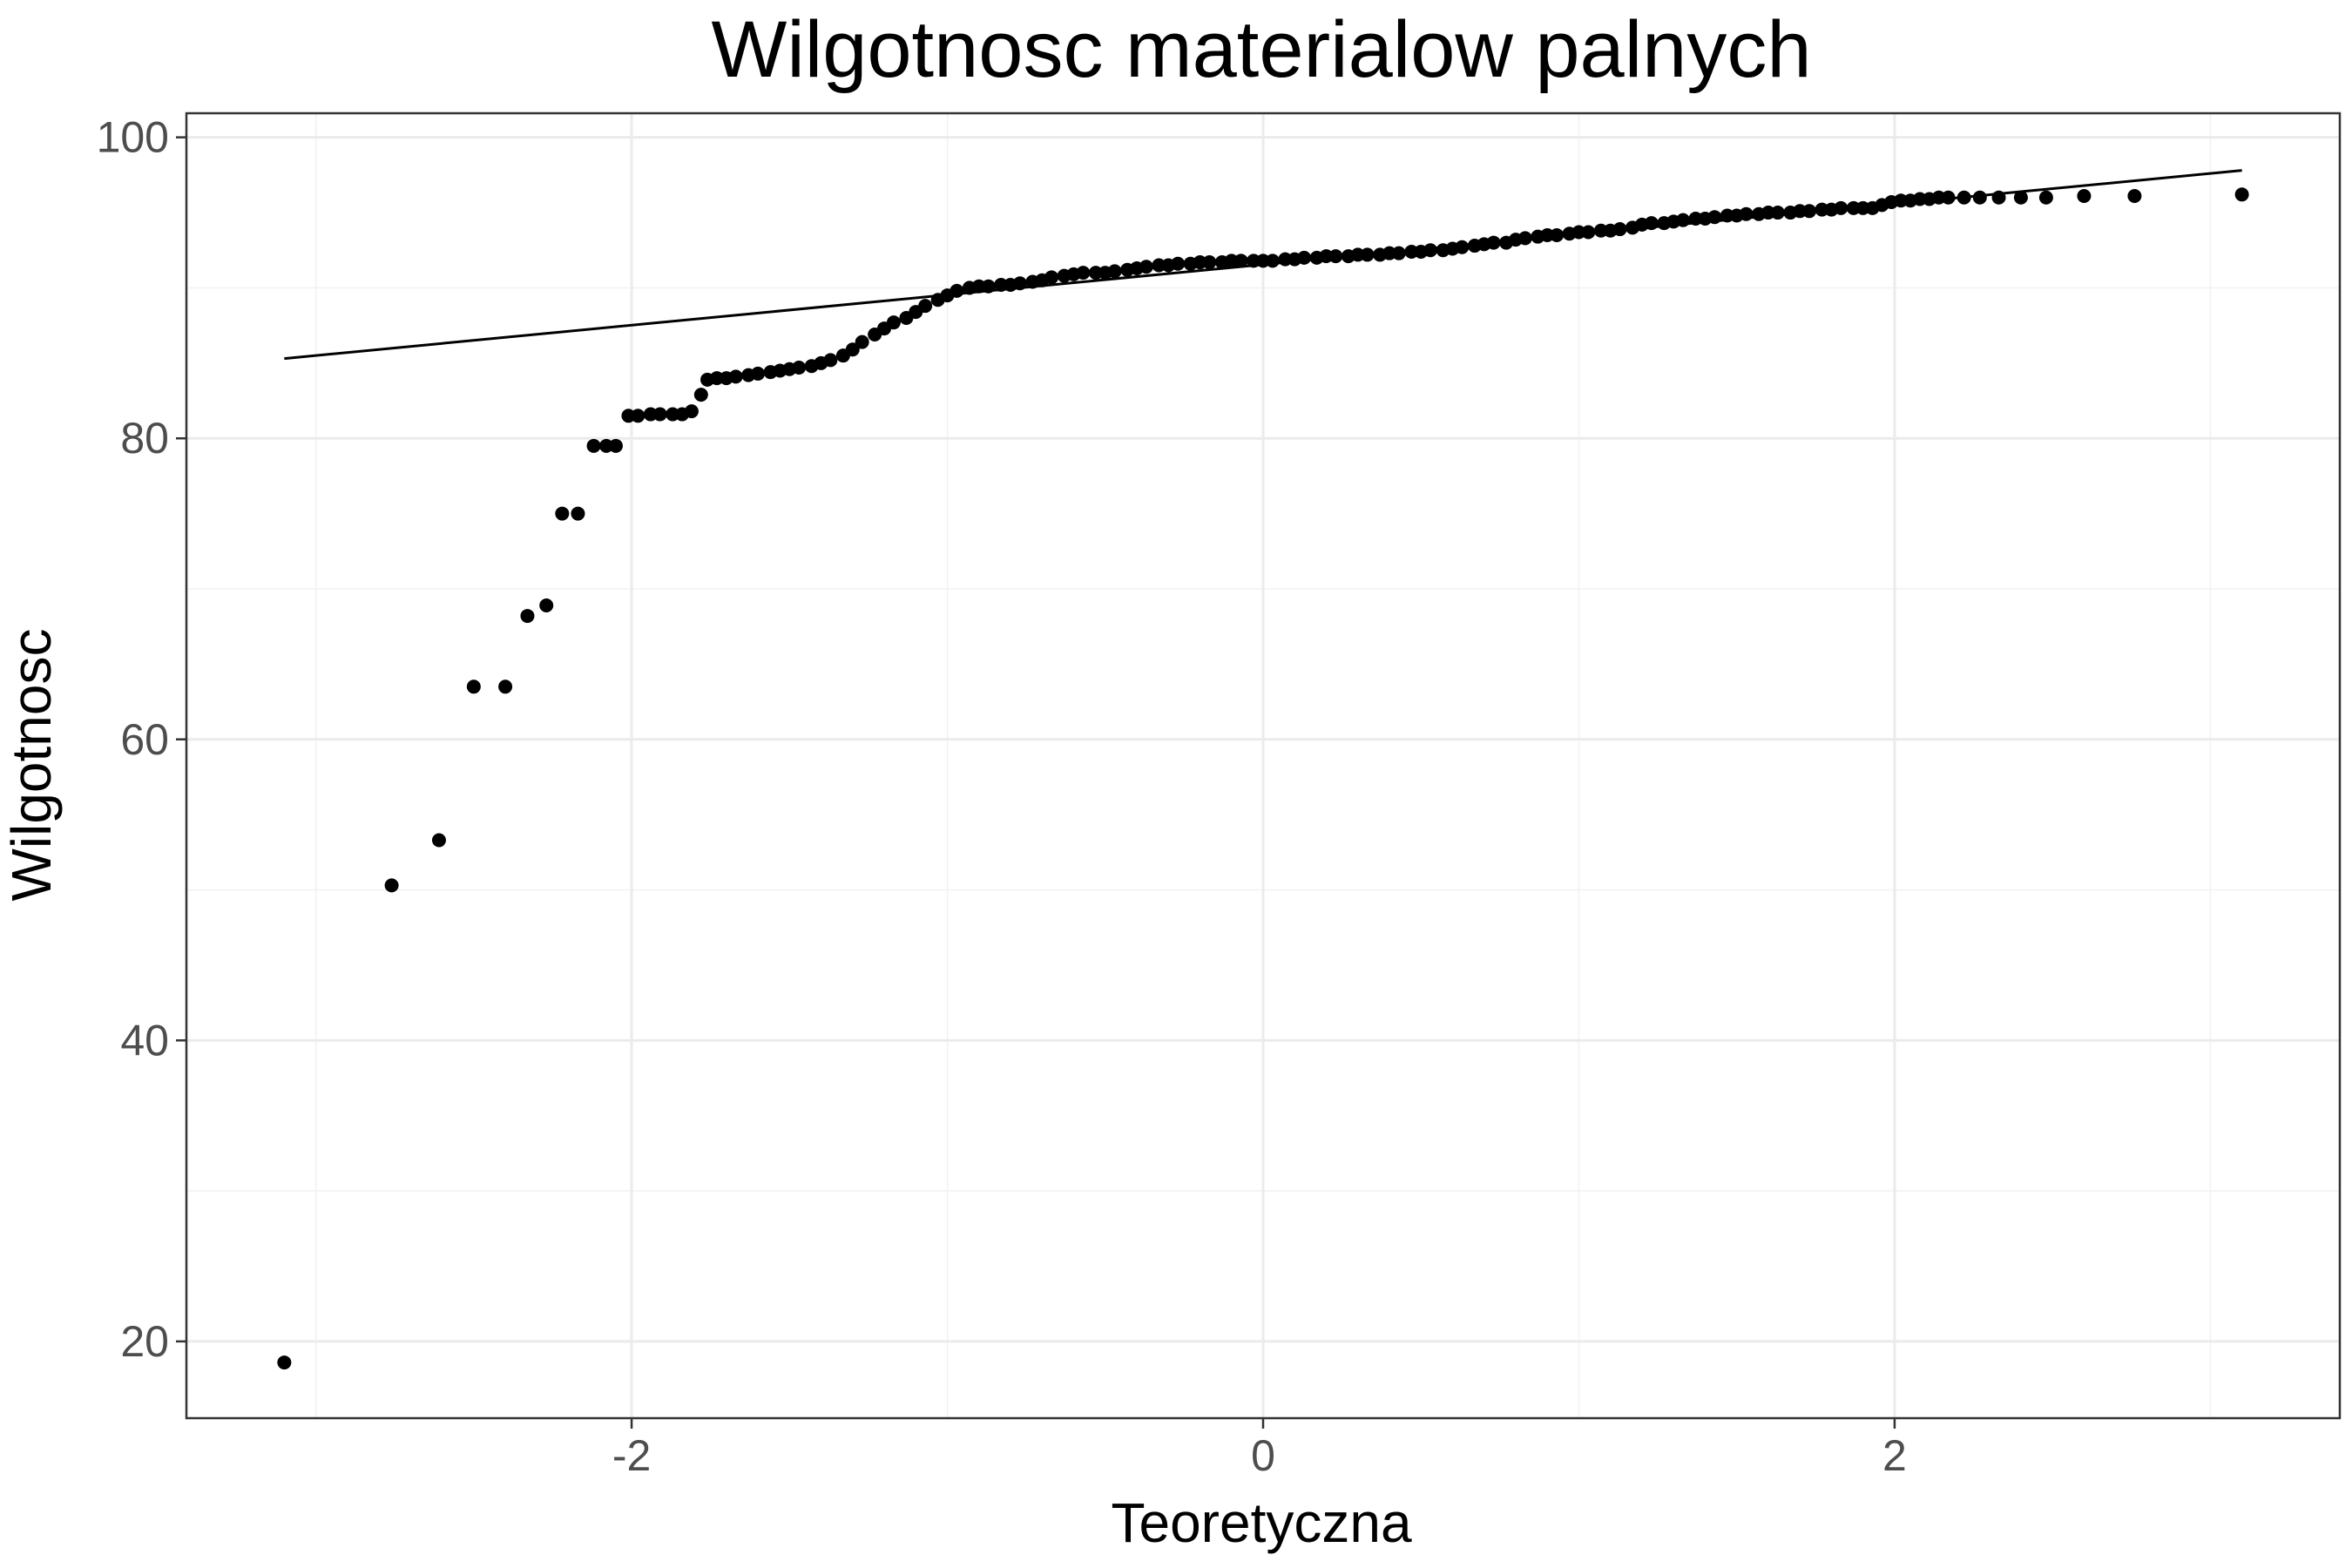  Describe the element at coordinates (145, 438) in the screenshot. I see `y-tick-label: 80` at that location.